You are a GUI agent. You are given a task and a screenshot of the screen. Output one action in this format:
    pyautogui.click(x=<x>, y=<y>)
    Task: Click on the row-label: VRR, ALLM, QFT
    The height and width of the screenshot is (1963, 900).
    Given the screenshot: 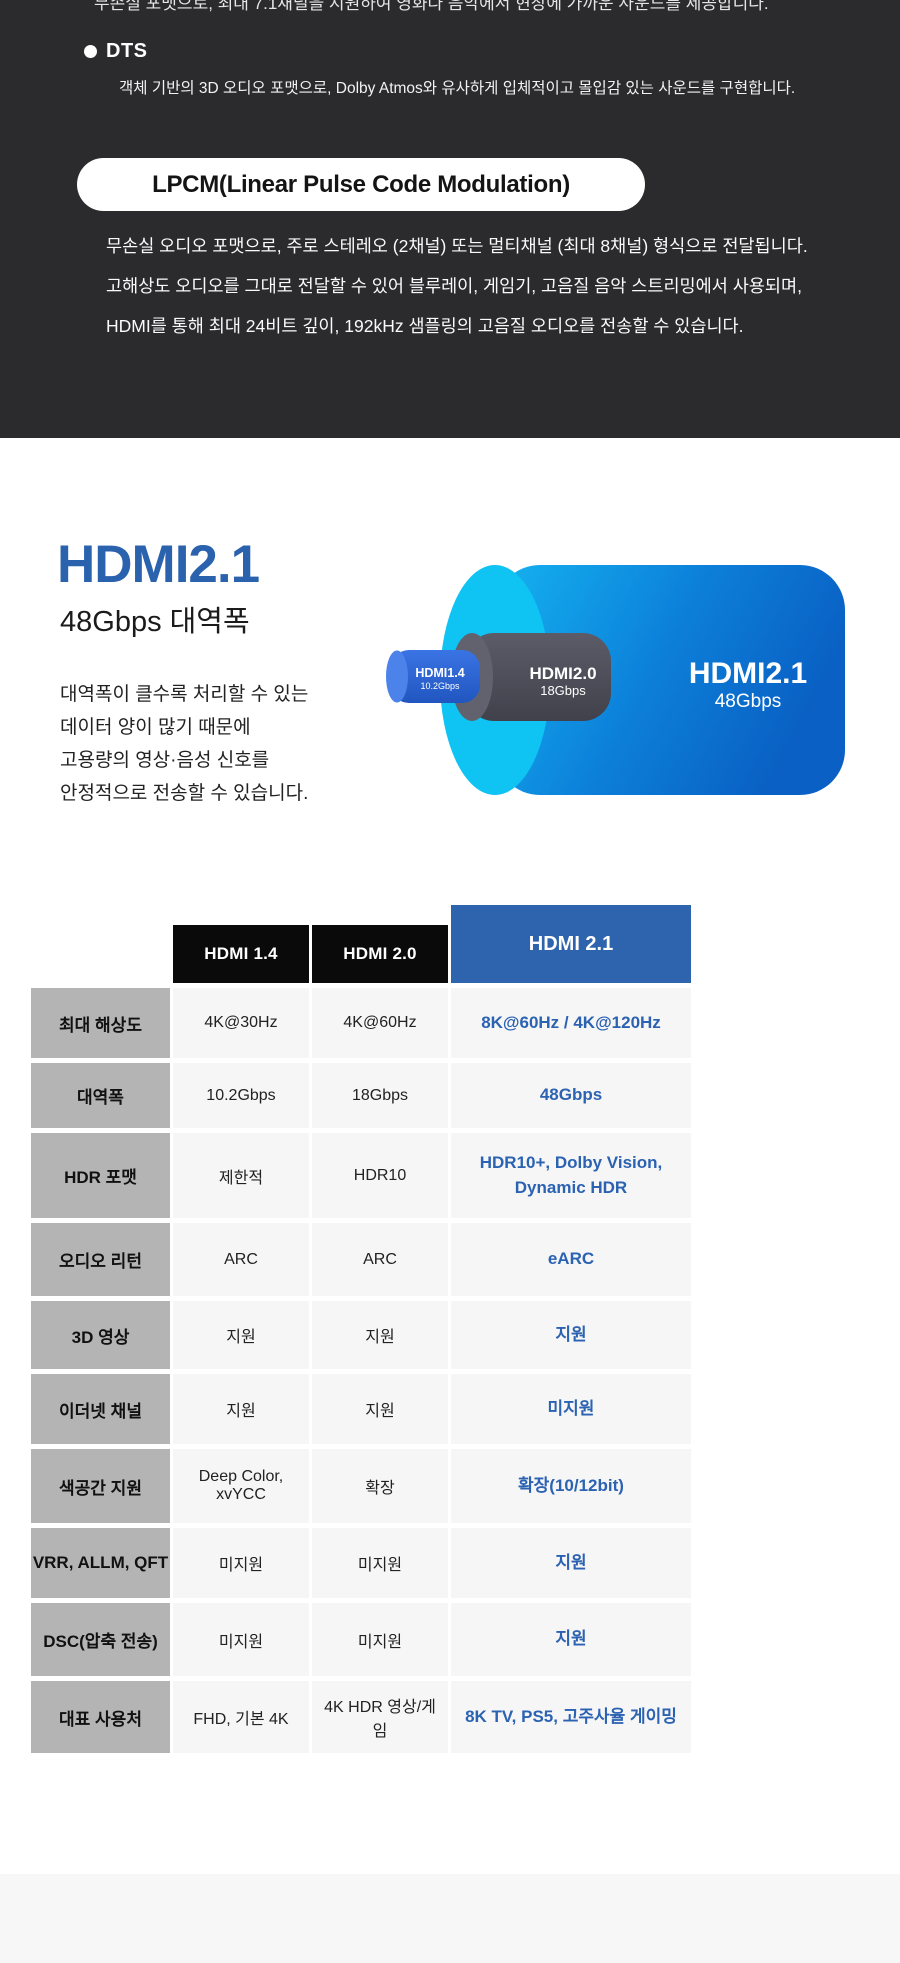 What is the action you would take?
    pyautogui.click(x=100, y=1563)
    